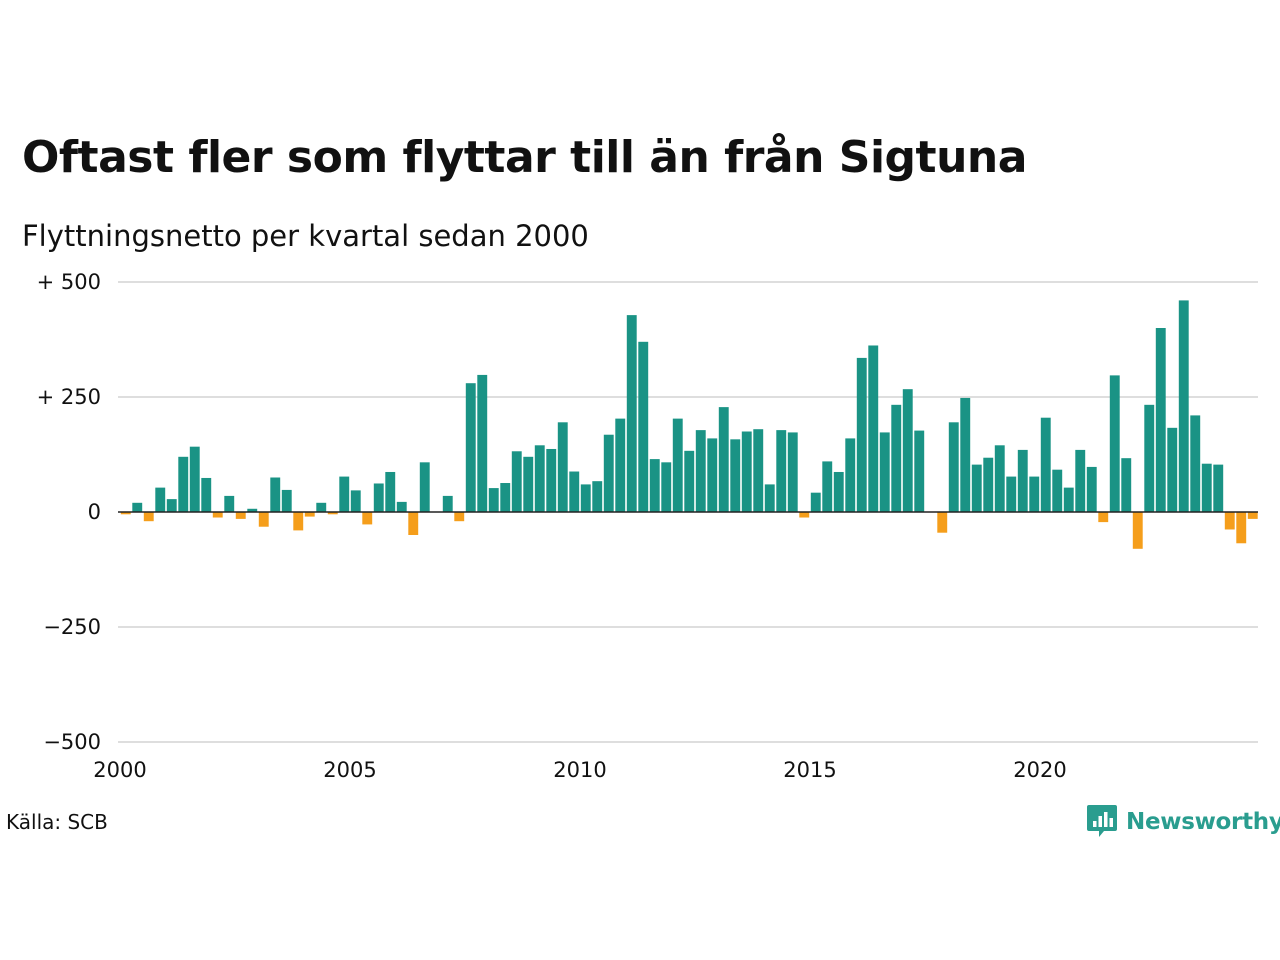  Describe the element at coordinates (305, 236) in the screenshot. I see `chart-subtitle: Flyttningsnetto per kvartal sedan 2000` at that location.